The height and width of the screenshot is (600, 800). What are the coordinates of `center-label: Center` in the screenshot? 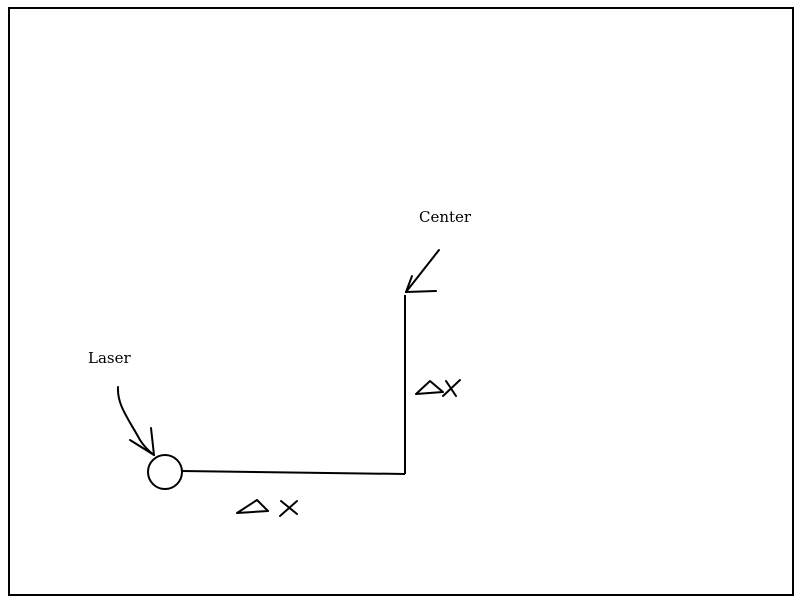 It's located at (445, 217).